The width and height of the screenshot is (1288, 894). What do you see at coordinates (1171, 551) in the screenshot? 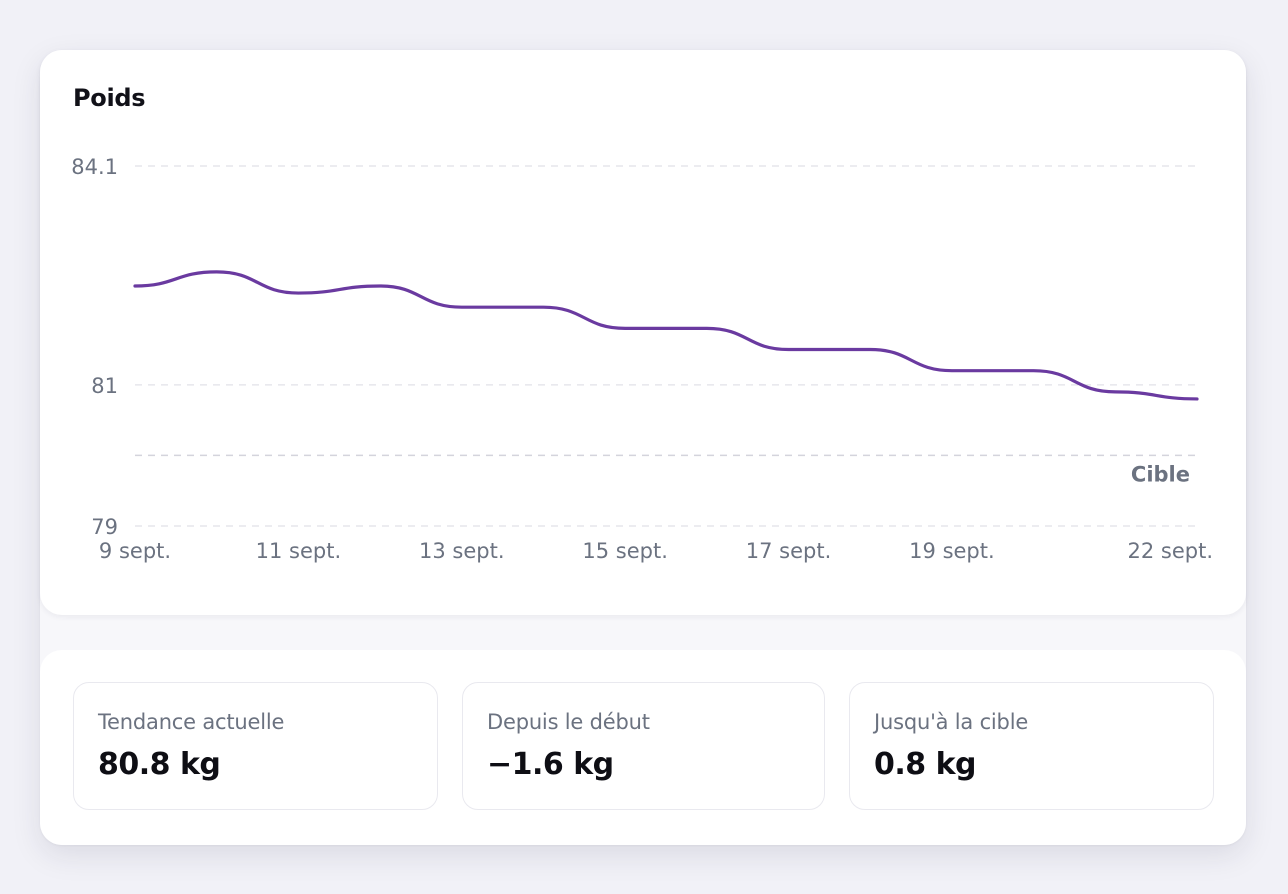
I see `x-tick-label: 22 sept.` at bounding box center [1171, 551].